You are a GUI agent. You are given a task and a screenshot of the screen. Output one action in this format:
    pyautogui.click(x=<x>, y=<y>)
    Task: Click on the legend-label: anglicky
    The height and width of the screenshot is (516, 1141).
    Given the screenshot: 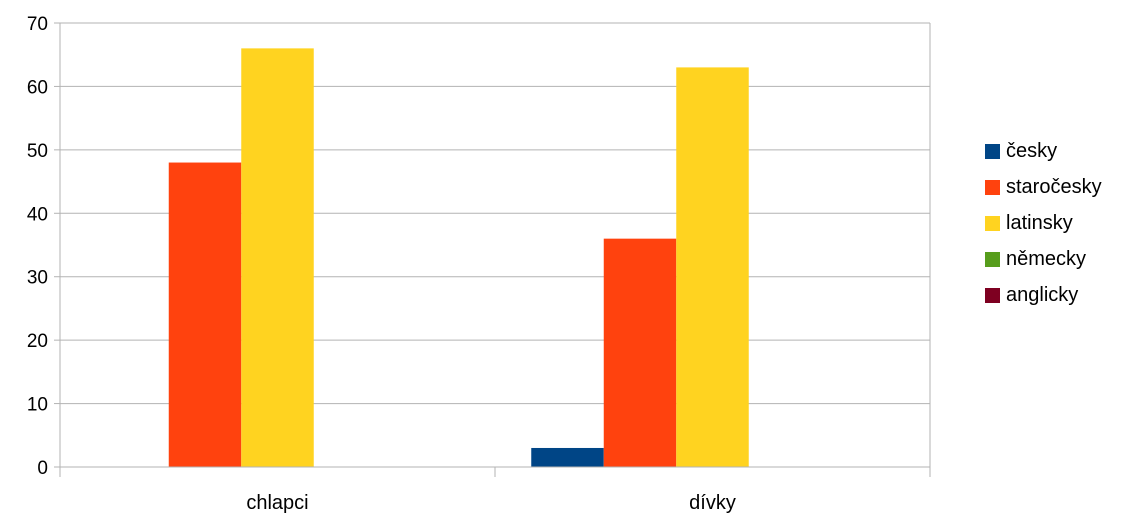 What is the action you would take?
    pyautogui.click(x=1042, y=294)
    